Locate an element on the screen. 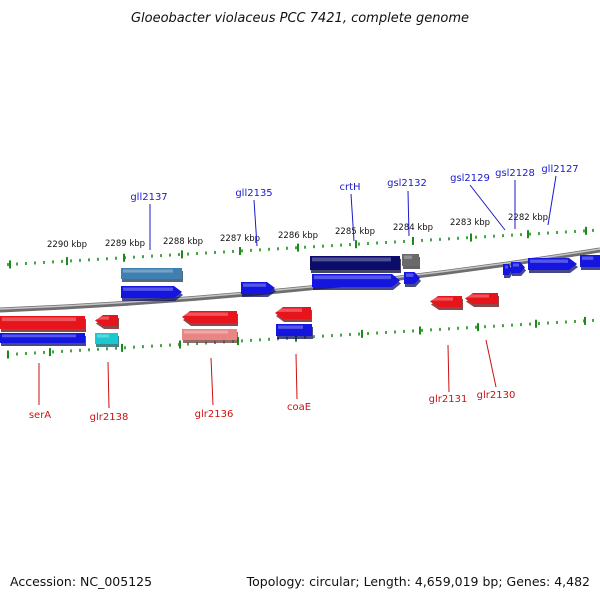  gene-label-serA: serA is located at coordinates (40, 415).